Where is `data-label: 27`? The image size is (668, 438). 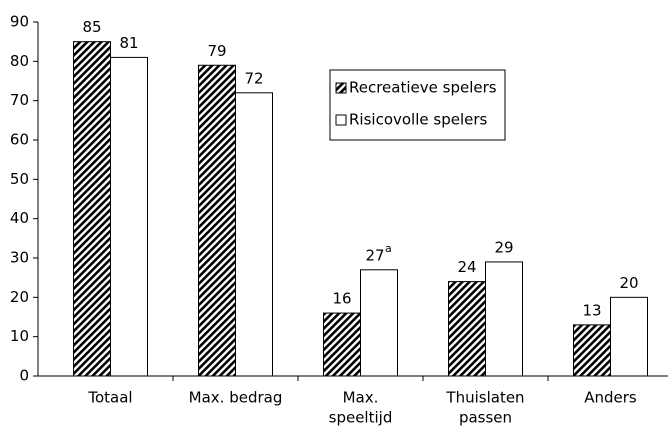
data-label: 27 is located at coordinates (374, 255).